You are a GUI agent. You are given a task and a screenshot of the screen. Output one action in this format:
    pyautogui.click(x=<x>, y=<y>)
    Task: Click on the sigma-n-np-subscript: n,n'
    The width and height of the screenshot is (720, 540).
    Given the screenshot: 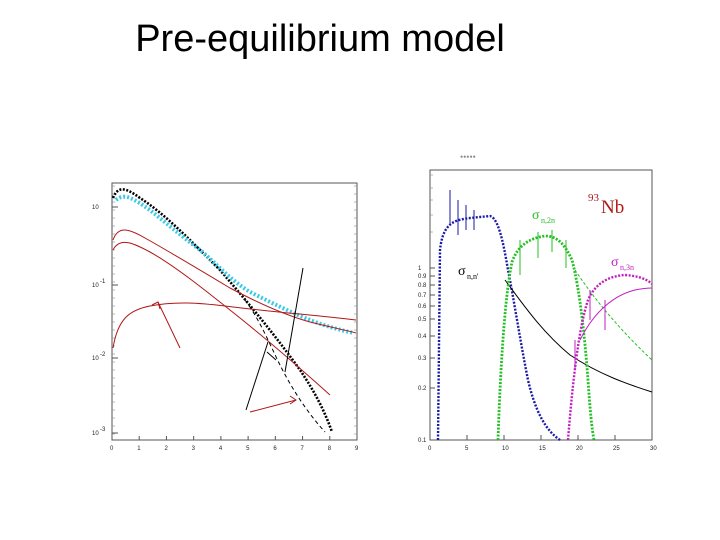 What is the action you would take?
    pyautogui.click(x=473, y=276)
    